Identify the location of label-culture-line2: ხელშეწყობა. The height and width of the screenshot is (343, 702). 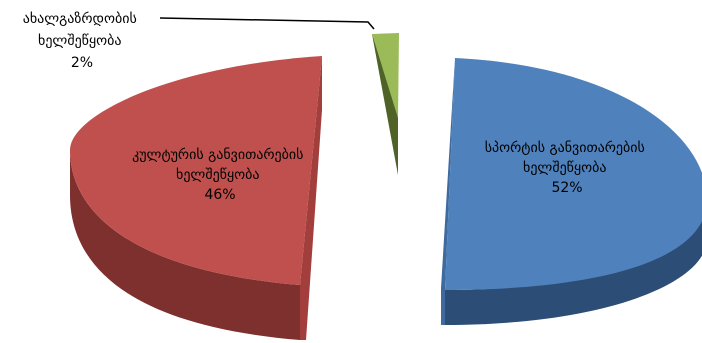
(218, 175).